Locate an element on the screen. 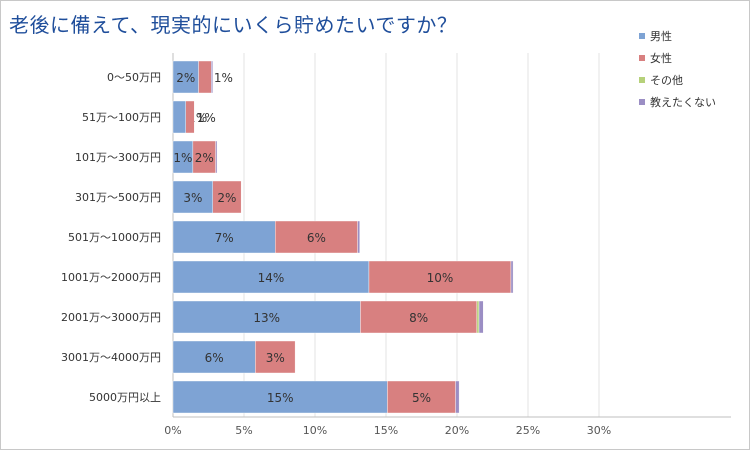 Image resolution: width=750 pixels, height=453 pixels. category-label: 2001万〜3000万円 is located at coordinates (111, 317).